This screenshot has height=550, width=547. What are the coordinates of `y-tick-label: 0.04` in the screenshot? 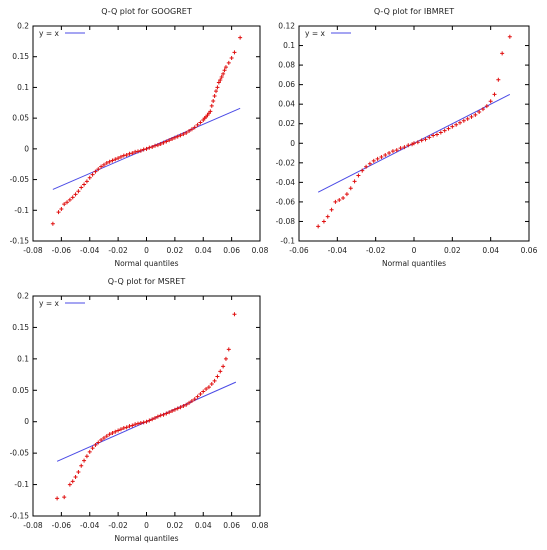 It's located at (286, 104).